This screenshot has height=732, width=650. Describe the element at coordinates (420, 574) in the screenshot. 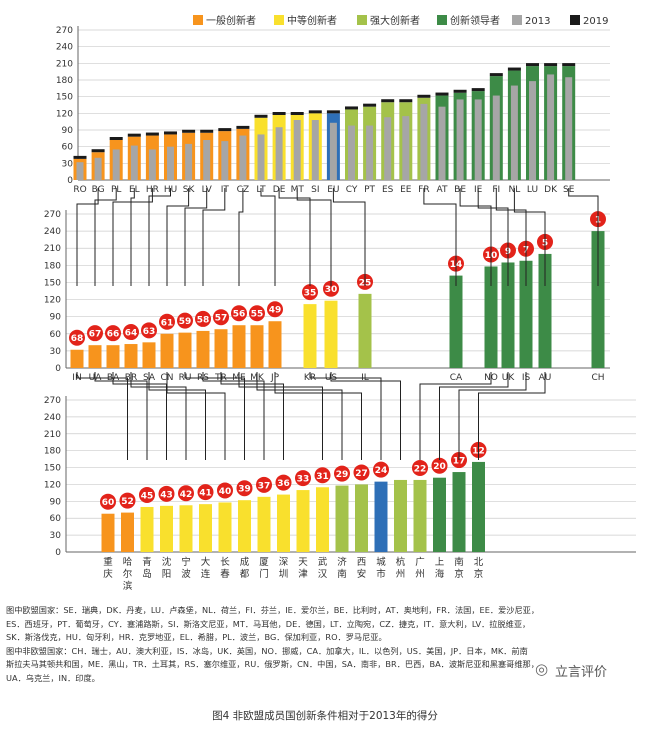

I see `x-tick-label: 州` at that location.